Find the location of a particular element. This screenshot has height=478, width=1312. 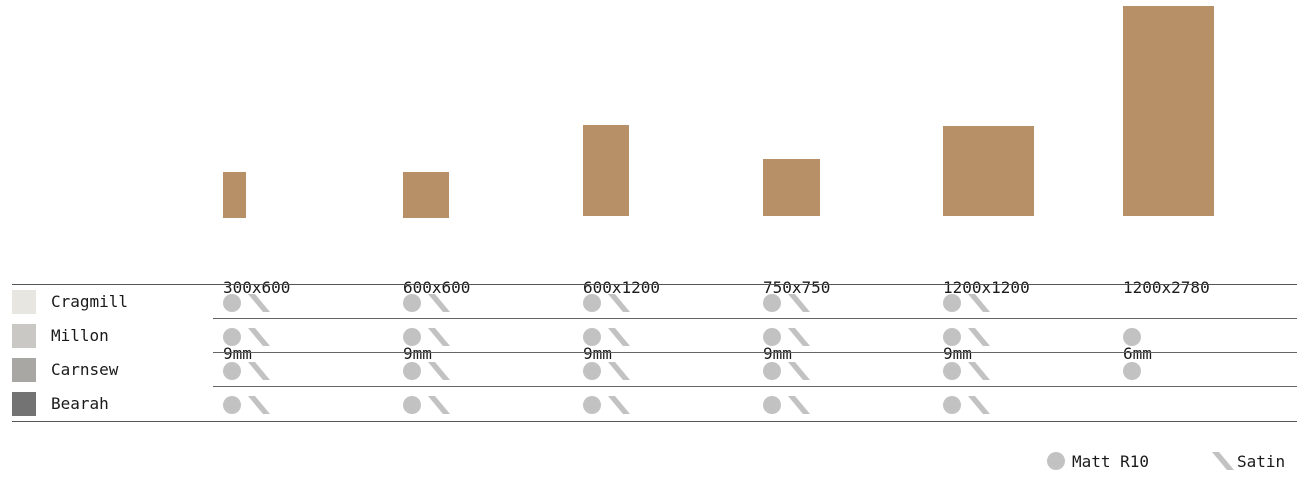

legend-satin-icon is located at coordinates (1223, 461).